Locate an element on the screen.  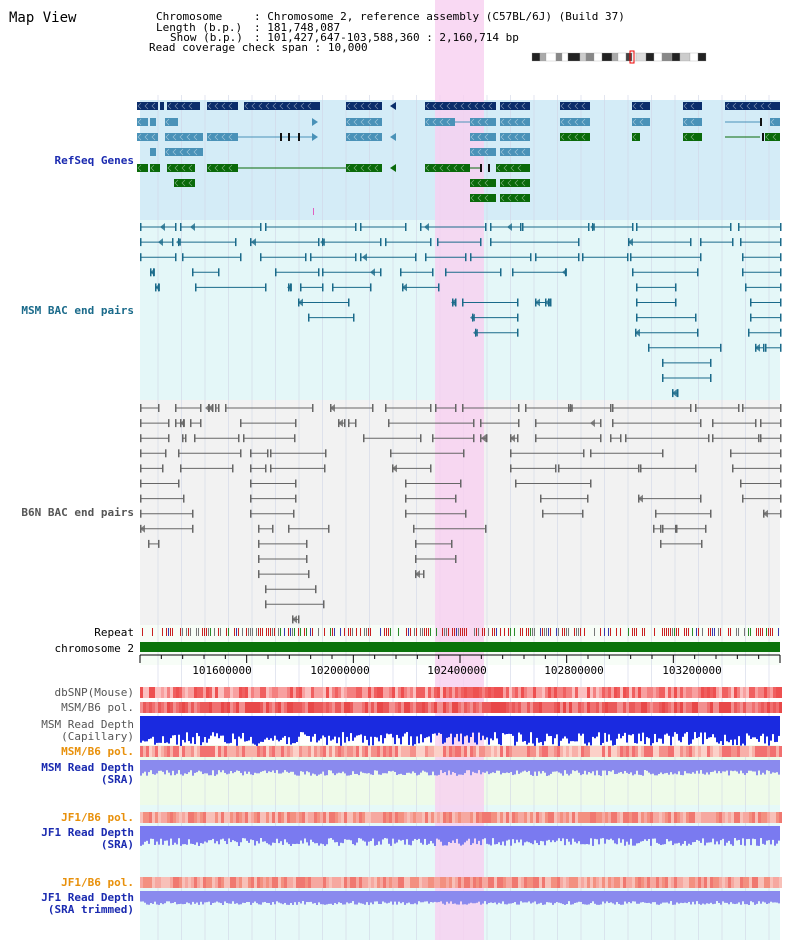
gene-strand-arrow is located at coordinates (393, 168).